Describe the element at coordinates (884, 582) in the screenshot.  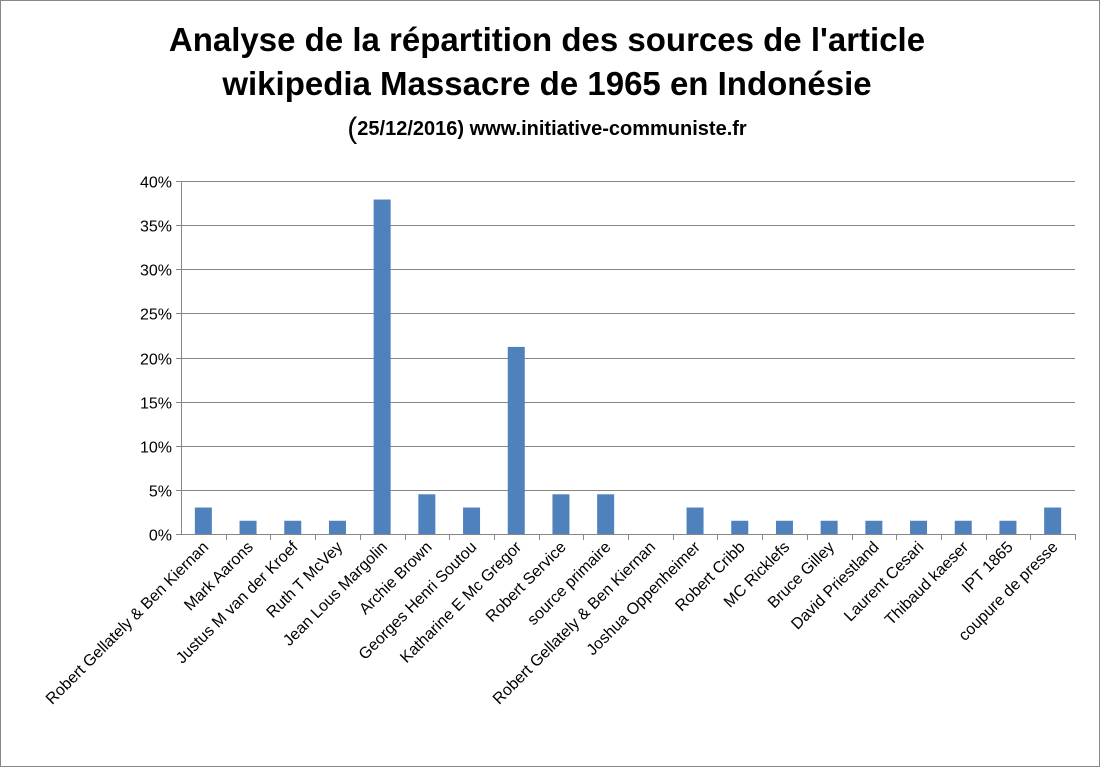
I see `x-category-label: Laurent Cesari` at that location.